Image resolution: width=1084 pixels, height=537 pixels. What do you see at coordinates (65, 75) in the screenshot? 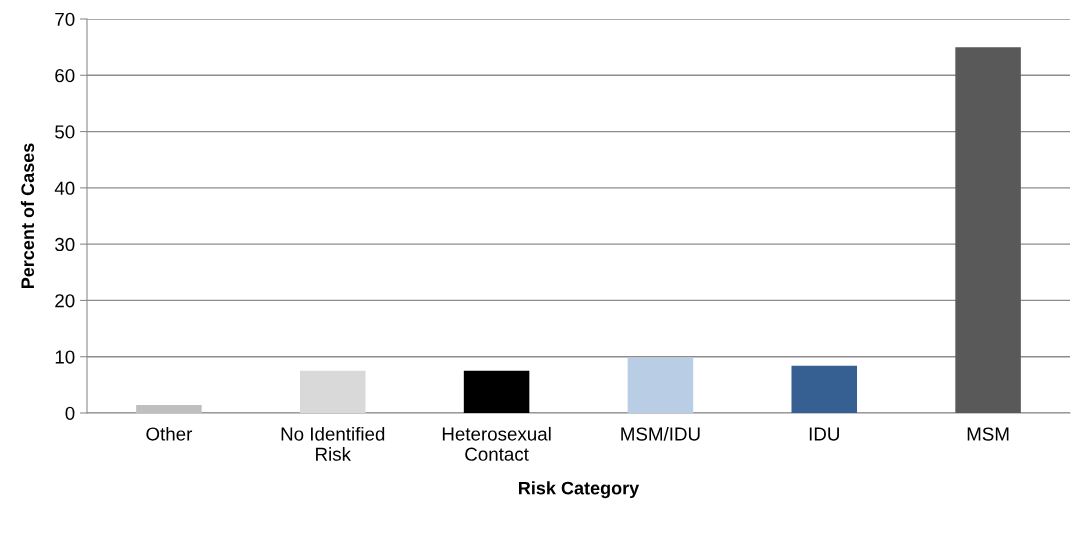
I see `y-tick-label: 60` at bounding box center [65, 75].